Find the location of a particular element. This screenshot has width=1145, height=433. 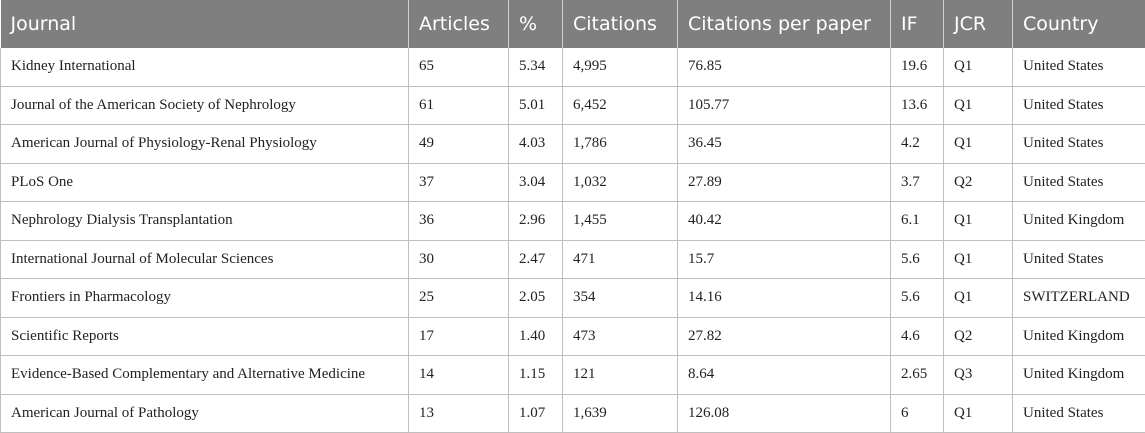

cell-impact-factor: 13.6 is located at coordinates (917, 105).